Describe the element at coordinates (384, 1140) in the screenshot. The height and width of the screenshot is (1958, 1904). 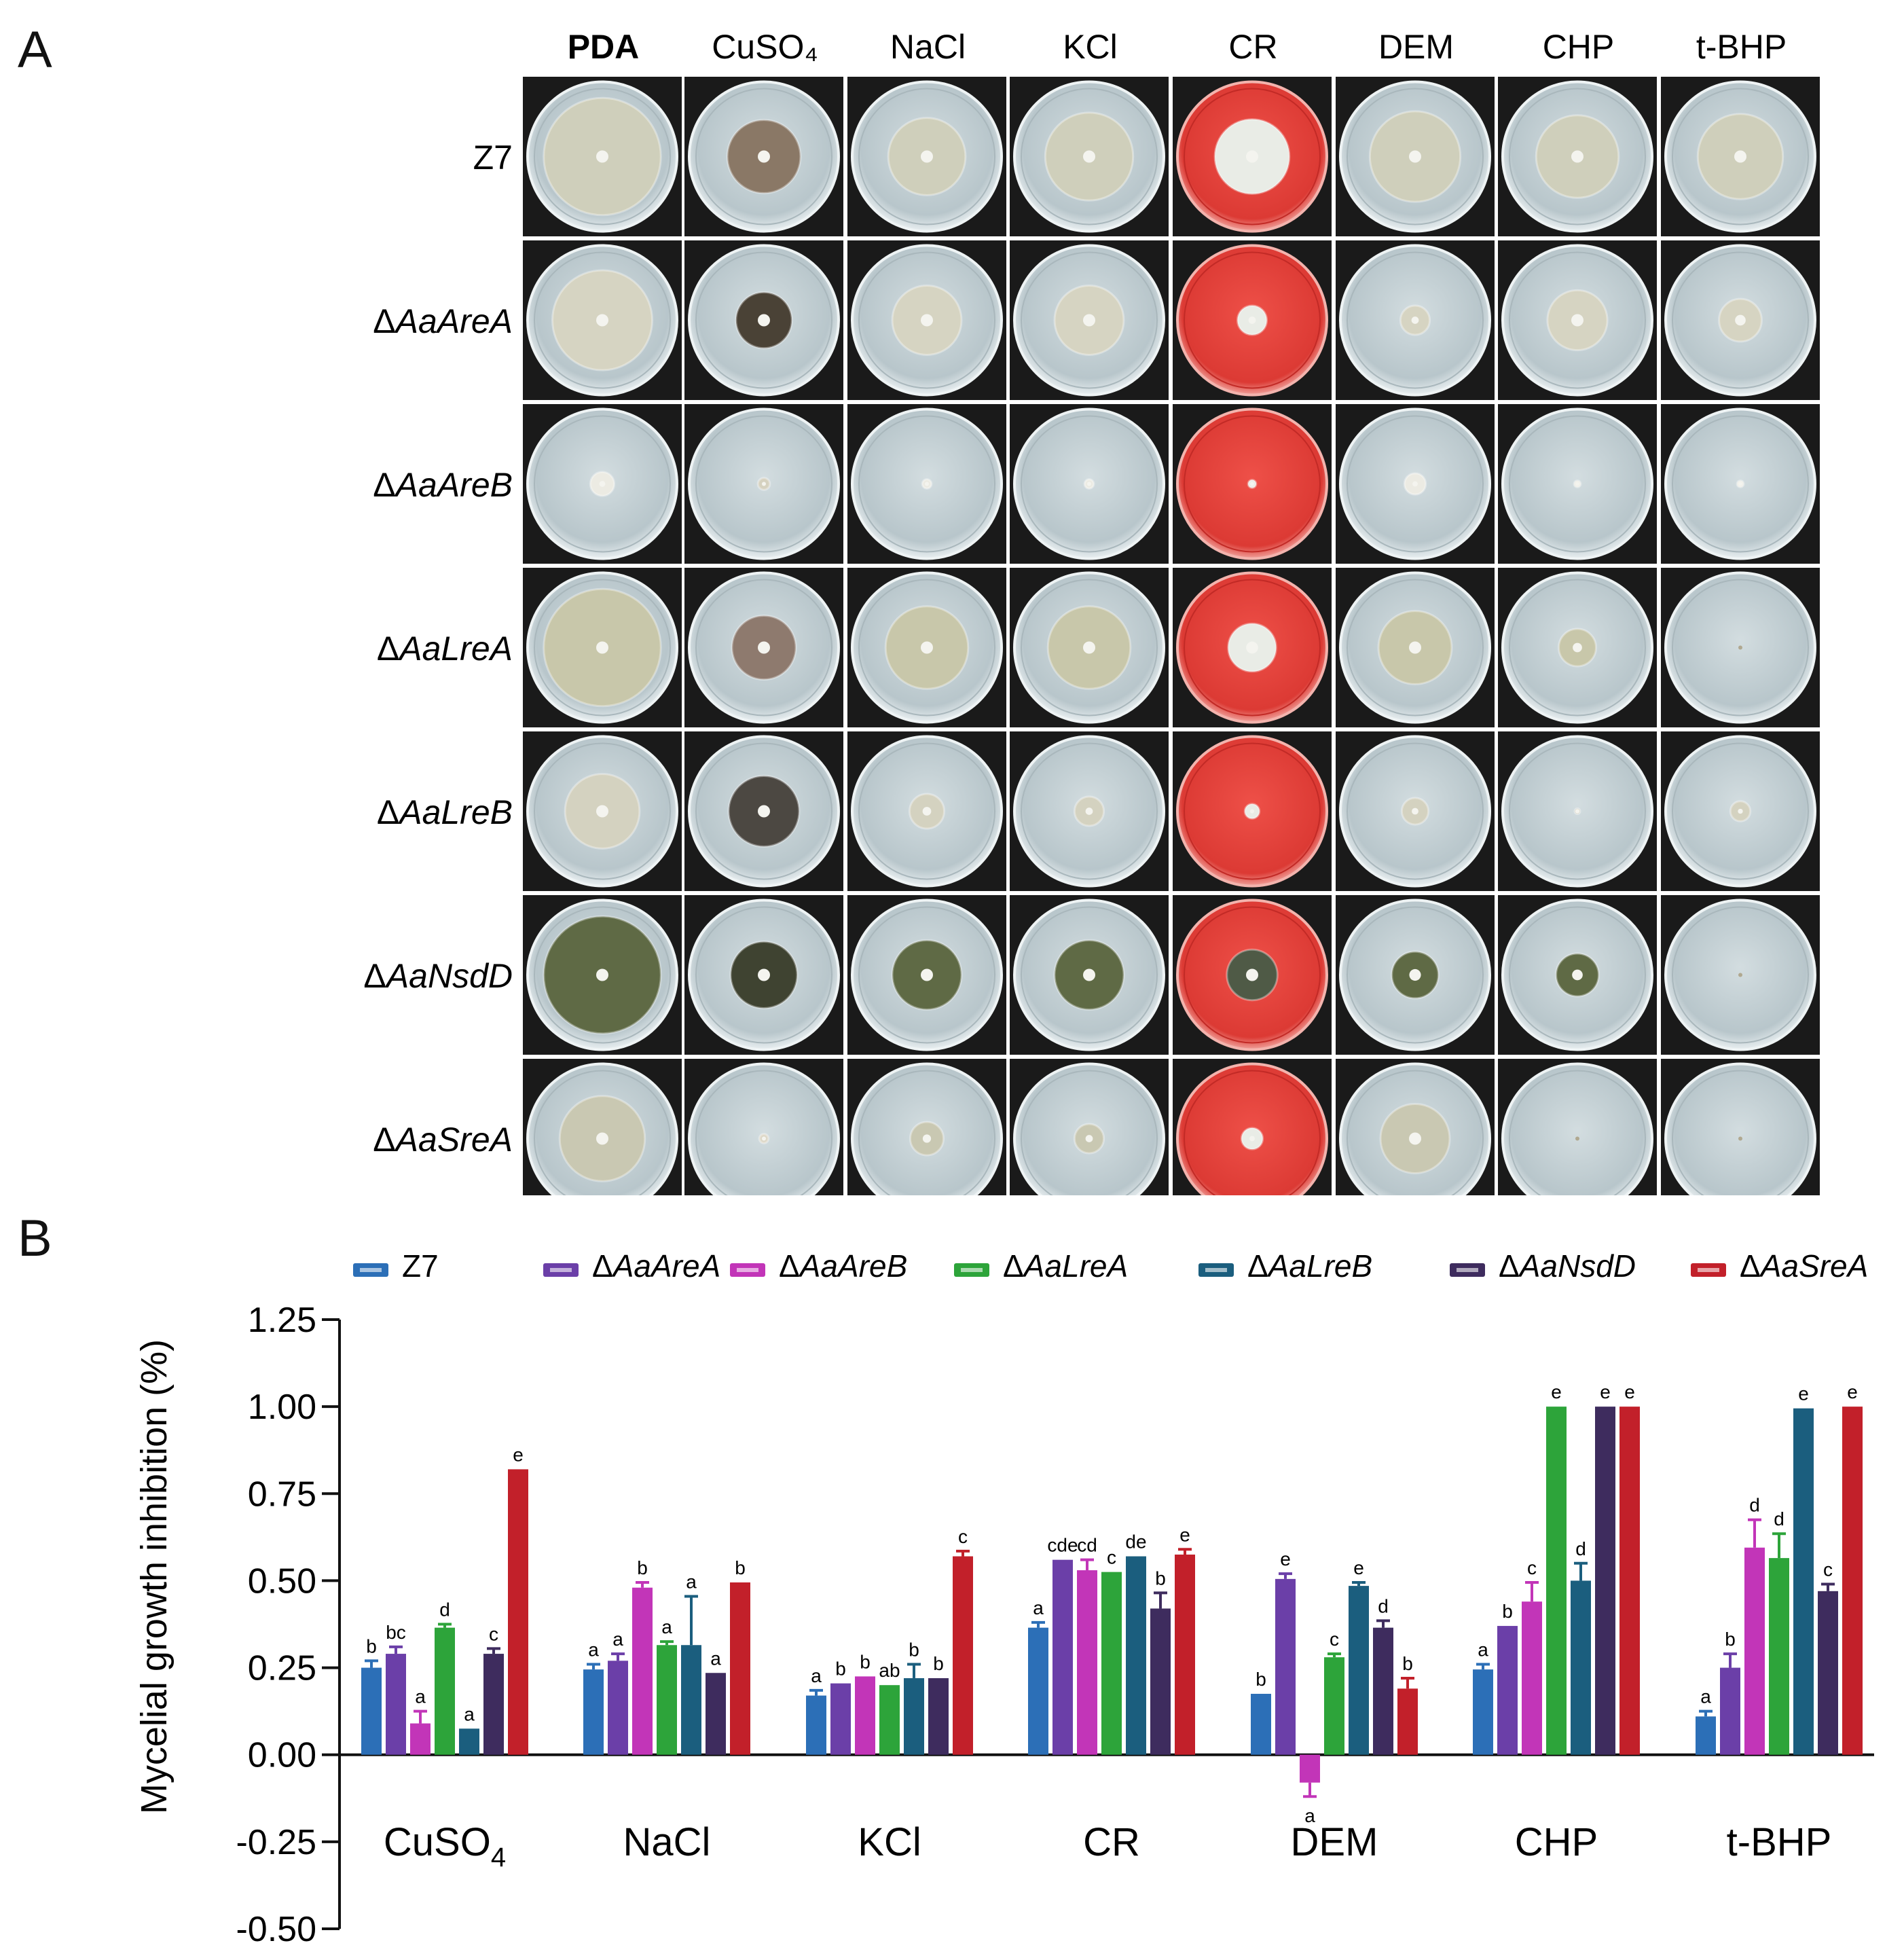
I see `row-header-prefix: Δ` at that location.